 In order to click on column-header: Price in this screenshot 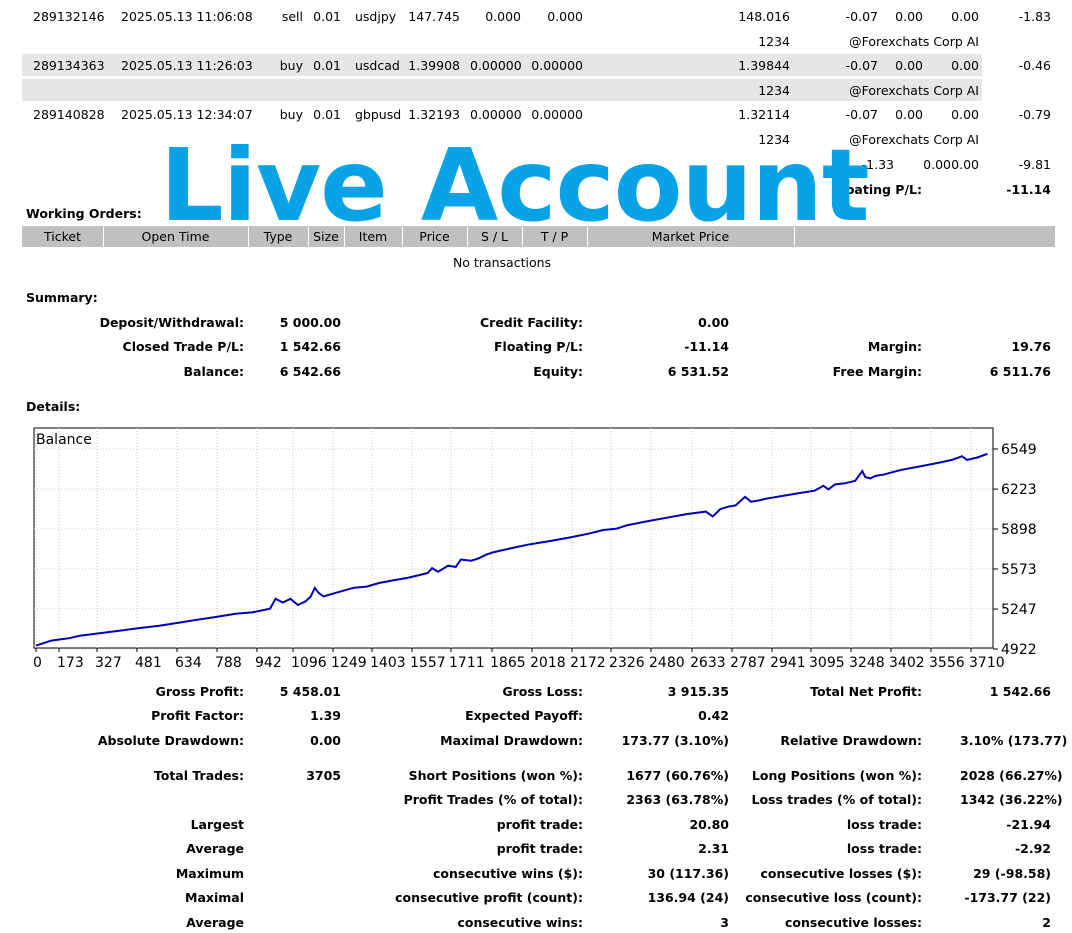, I will do `click(434, 236)`.